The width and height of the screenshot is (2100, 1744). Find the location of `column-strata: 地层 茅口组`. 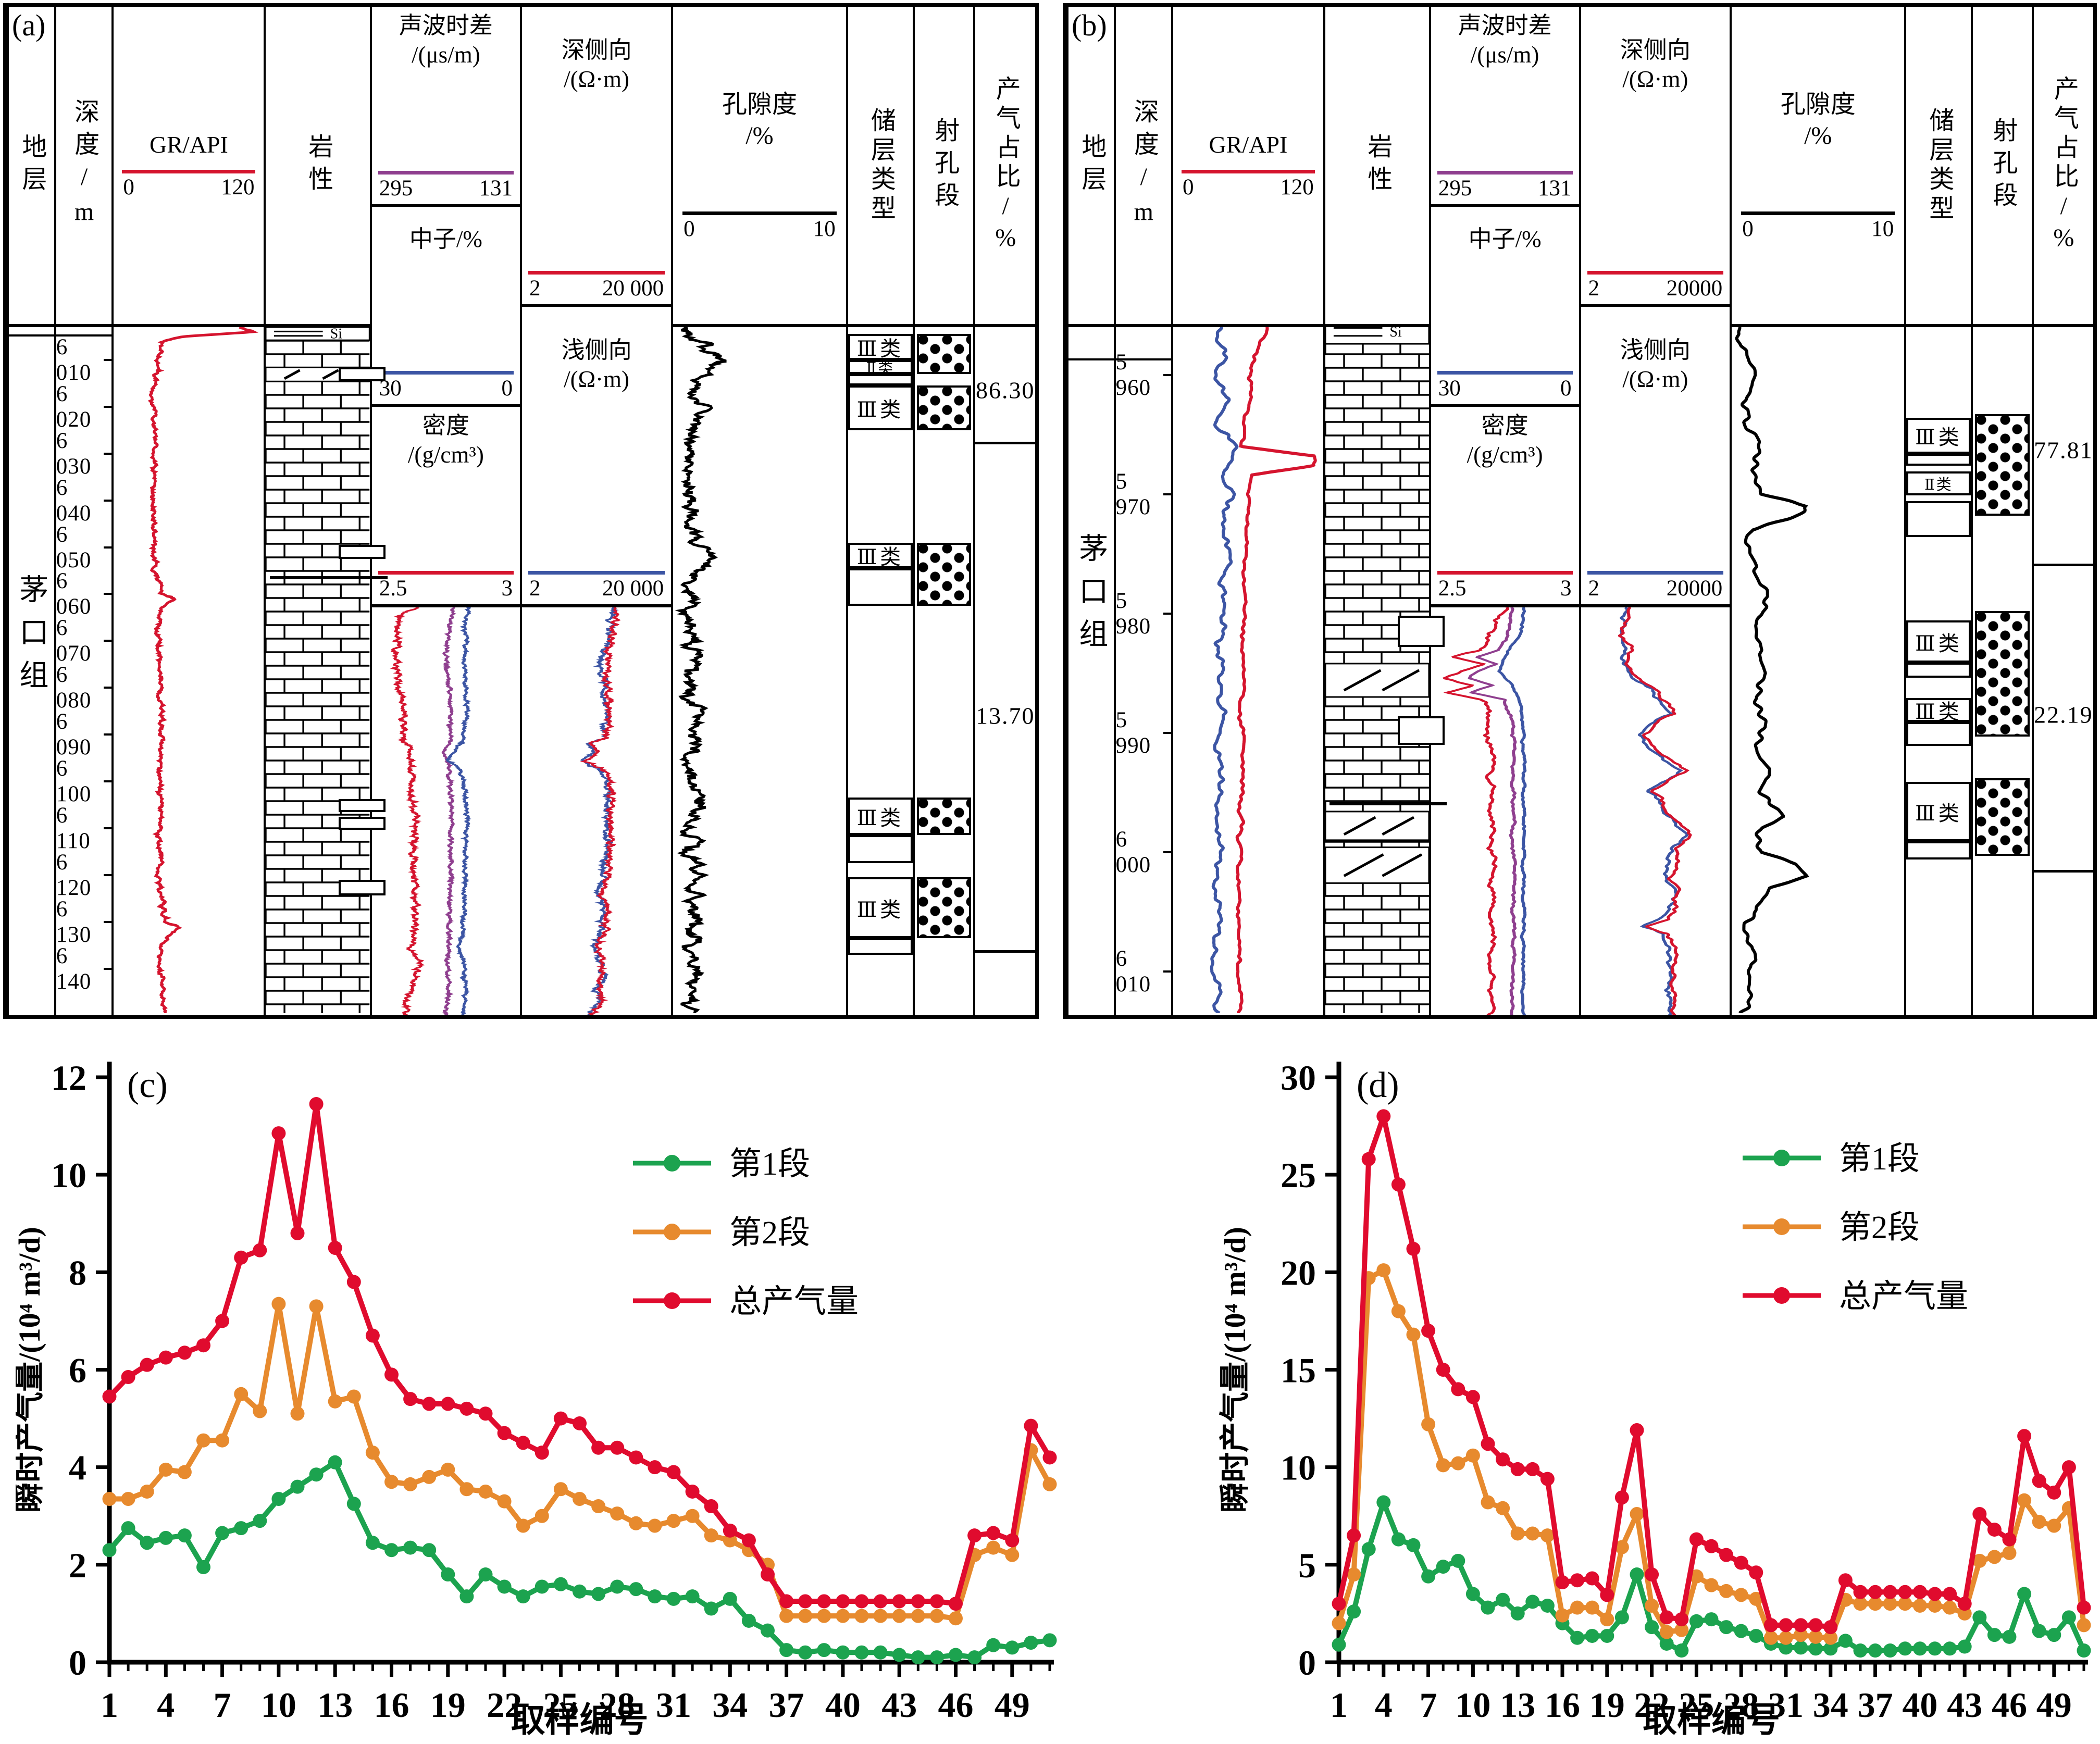

column-strata: 地层 茅口组 is located at coordinates (30, 511).